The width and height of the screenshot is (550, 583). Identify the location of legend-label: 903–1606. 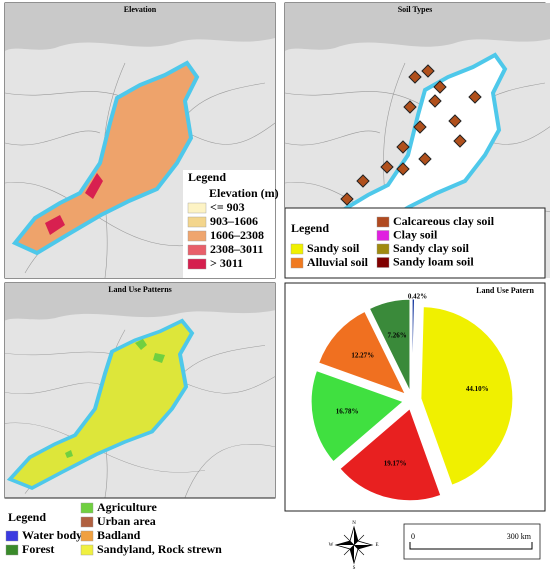
(234, 221).